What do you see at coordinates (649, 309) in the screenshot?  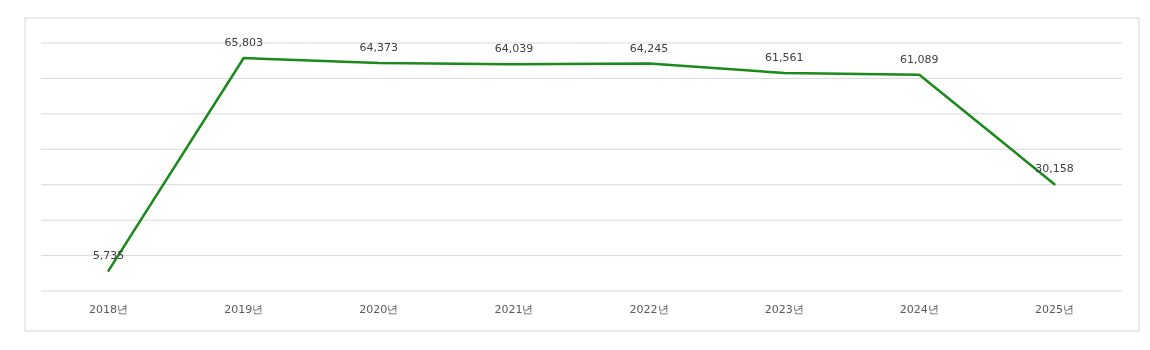 I see `x-tick-label: 2022년` at bounding box center [649, 309].